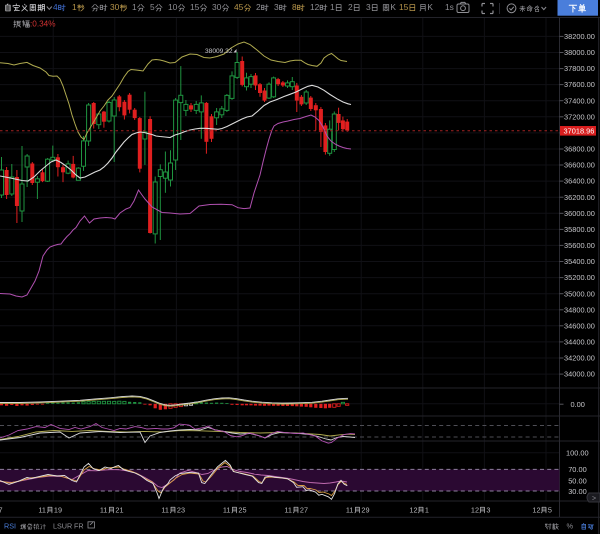 The width and height of the screenshot is (600, 534). Describe the element at coordinates (43, 23) in the screenshot. I see `svg-text: :0.34%` at that location.